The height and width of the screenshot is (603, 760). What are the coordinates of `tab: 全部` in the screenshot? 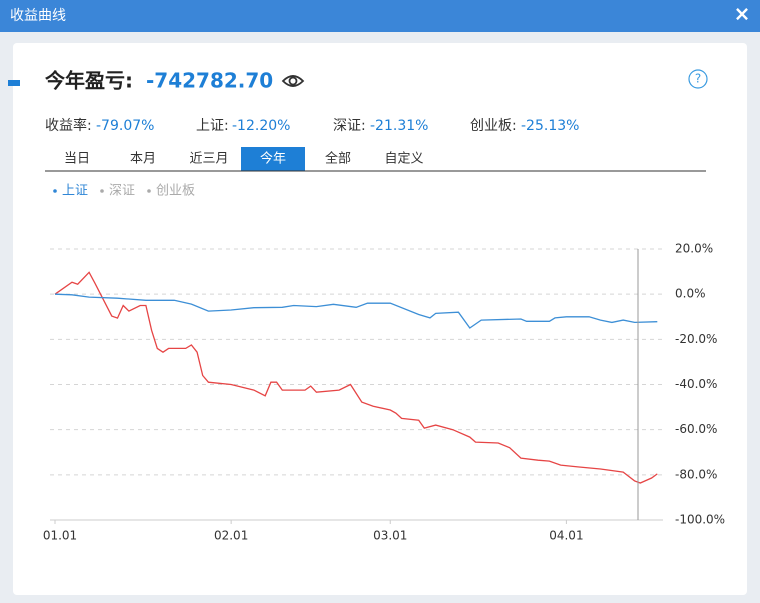 It's located at (338, 159).